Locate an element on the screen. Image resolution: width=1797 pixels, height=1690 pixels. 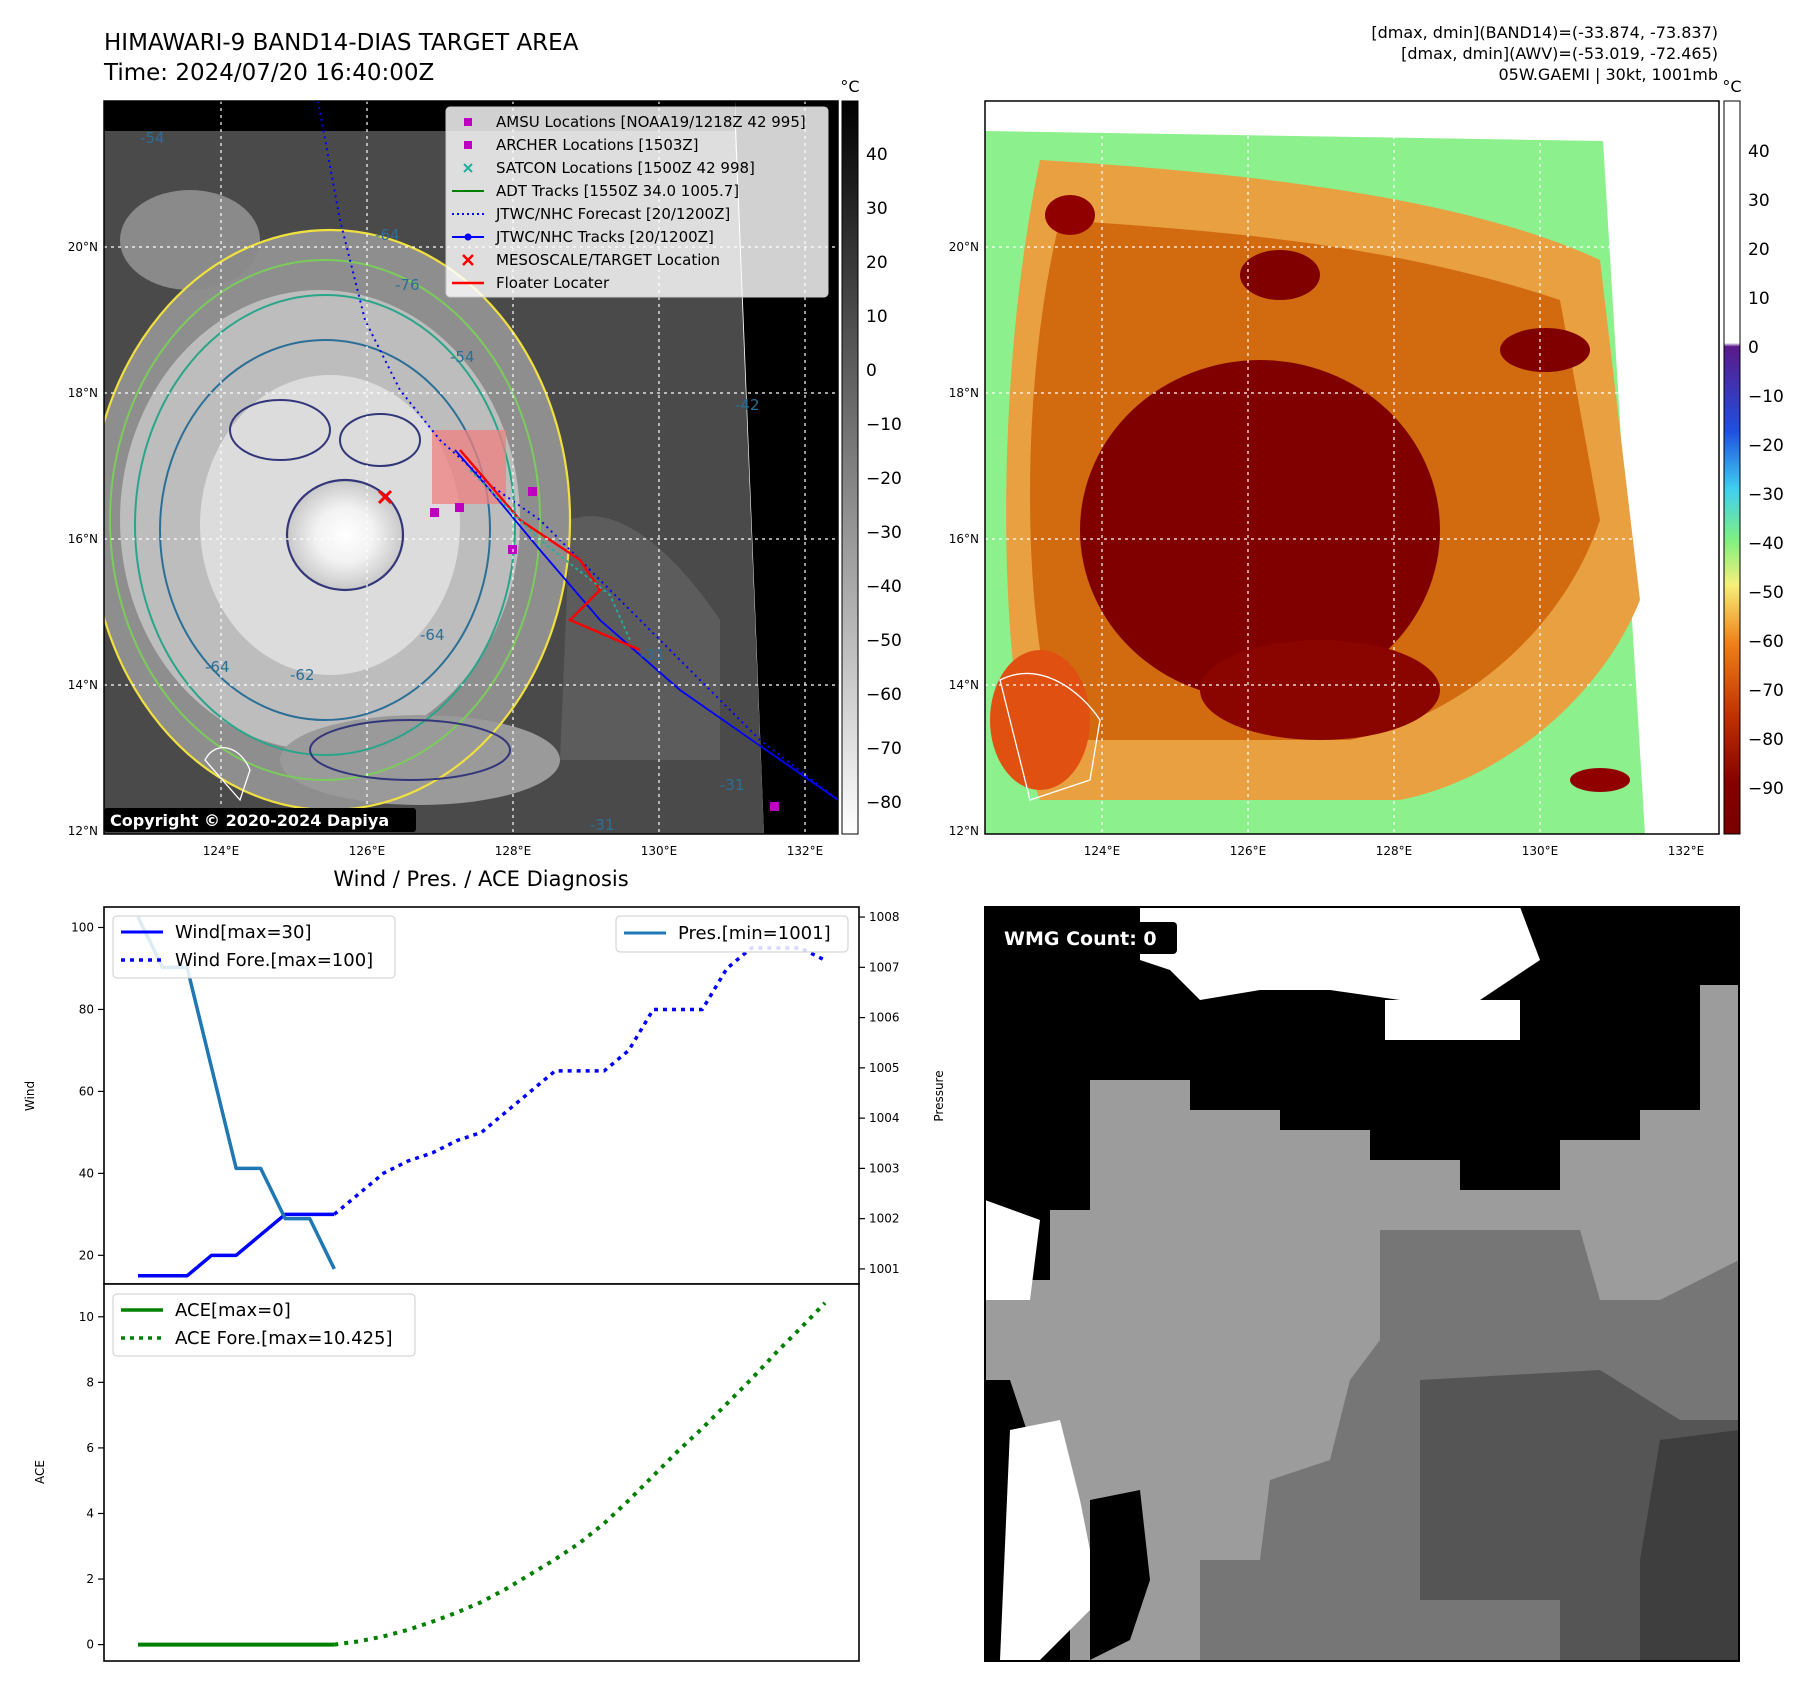
ace-legend-box is located at coordinates (264, 1325).